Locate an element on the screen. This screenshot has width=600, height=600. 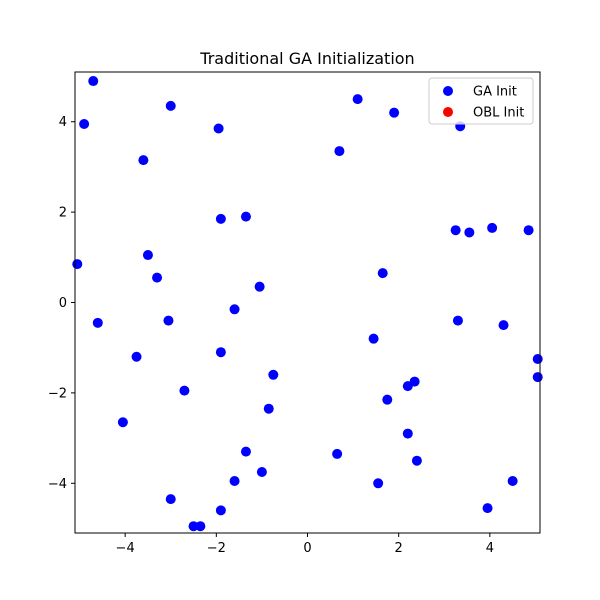
chart-title: Traditional GA Initialization is located at coordinates (306, 58).